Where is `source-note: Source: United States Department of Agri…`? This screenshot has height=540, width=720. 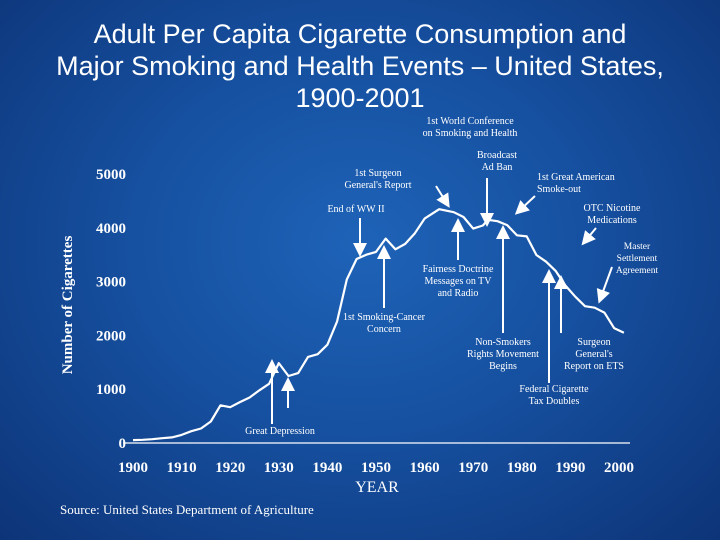
source-note: Source: United States Department of Agri… is located at coordinates (187, 509).